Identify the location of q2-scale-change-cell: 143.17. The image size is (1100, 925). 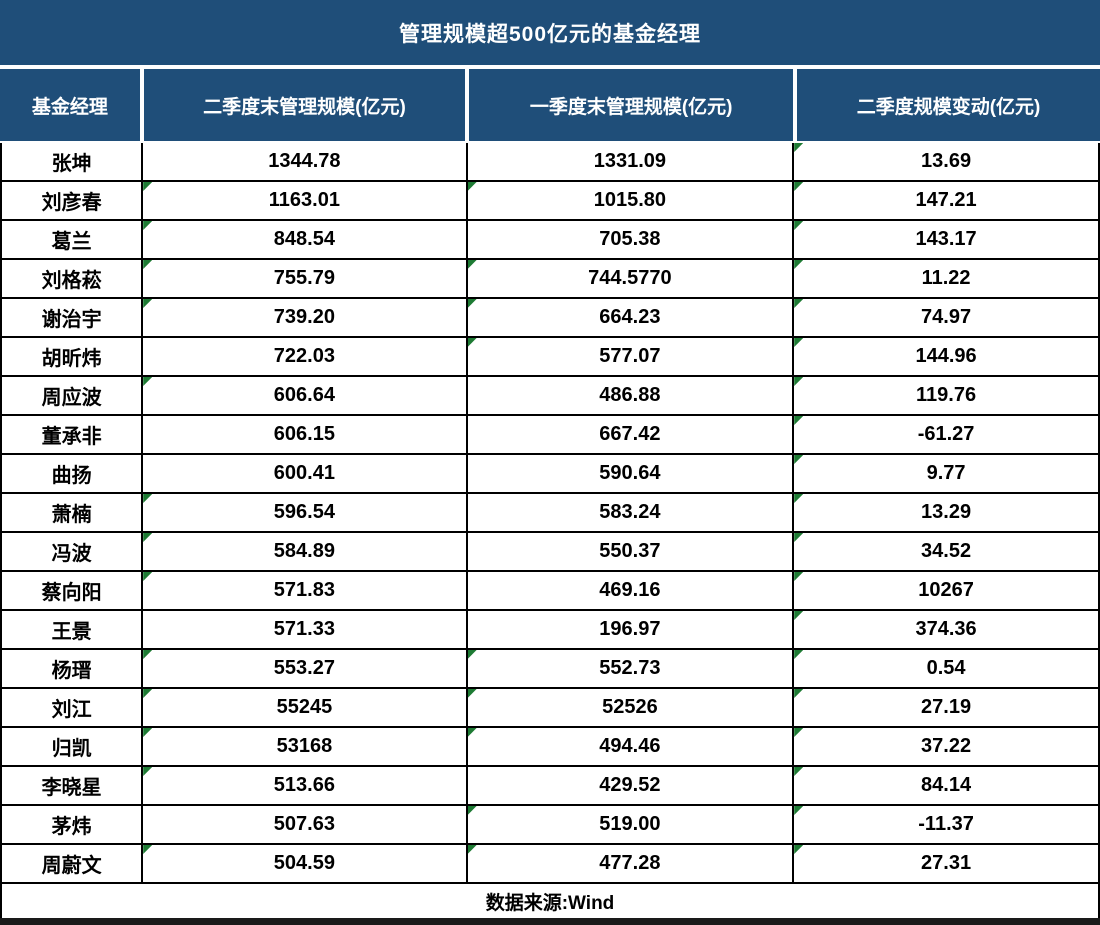
(945, 239).